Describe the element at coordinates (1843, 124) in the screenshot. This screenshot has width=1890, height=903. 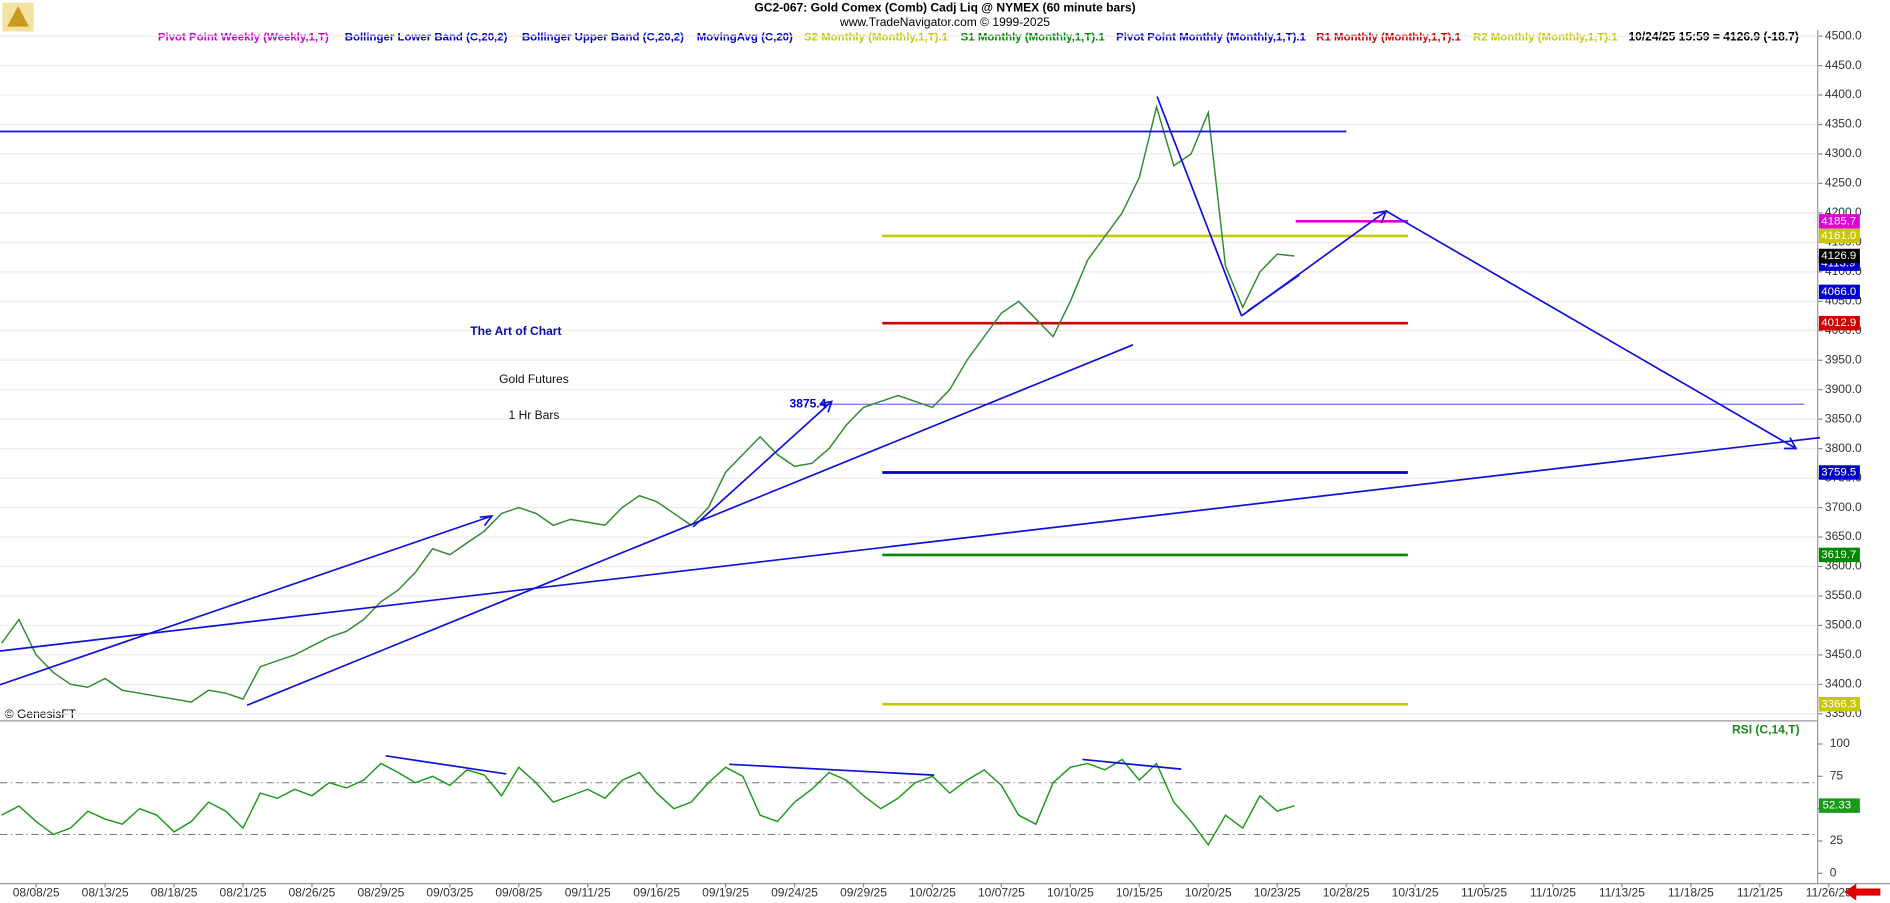
I see `y-tick-label: 4350.0` at that location.